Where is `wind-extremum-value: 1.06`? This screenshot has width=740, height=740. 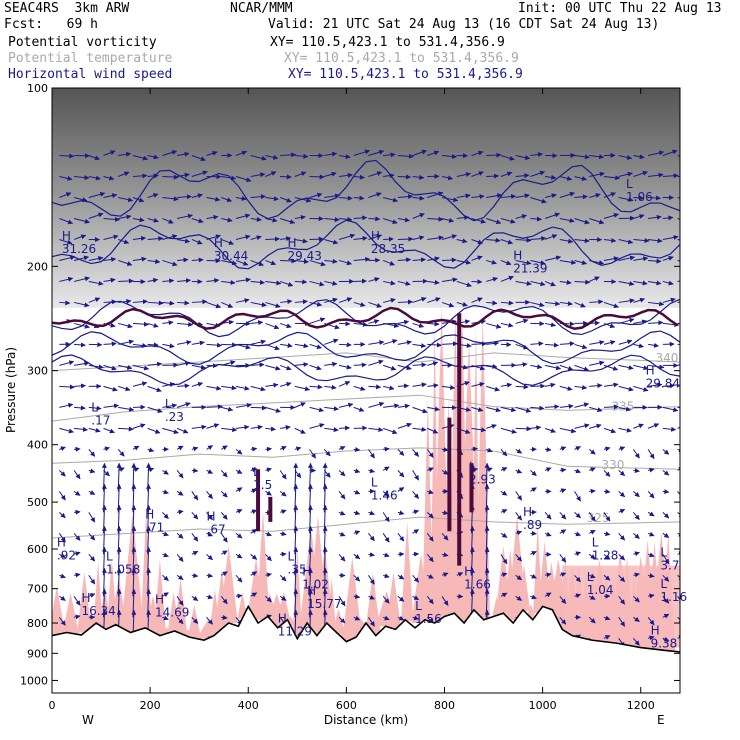
wind-extremum-value: 1.06 is located at coordinates (639, 197).